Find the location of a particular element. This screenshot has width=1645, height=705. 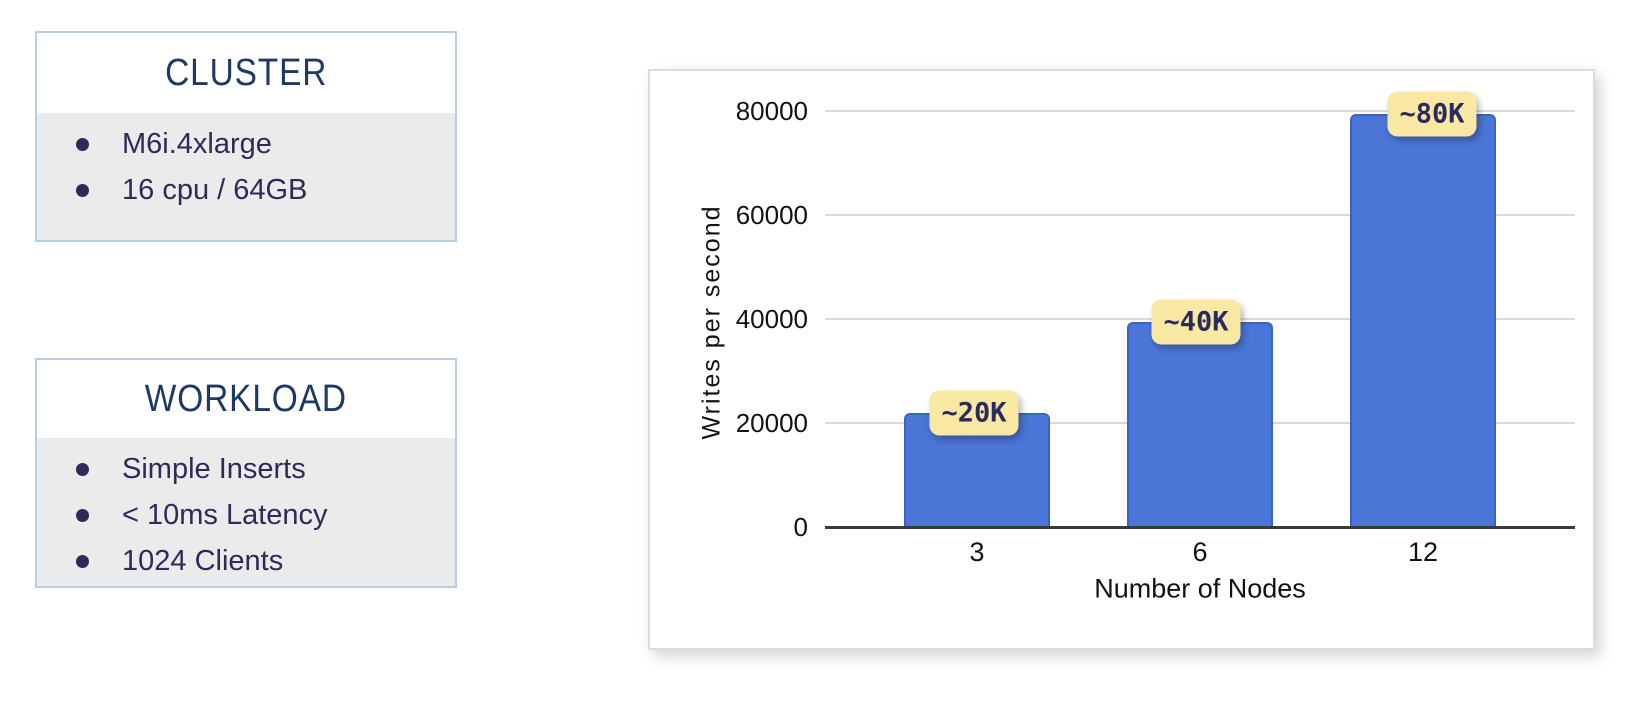

y-axis-title: Writes per second is located at coordinates (711, 322).